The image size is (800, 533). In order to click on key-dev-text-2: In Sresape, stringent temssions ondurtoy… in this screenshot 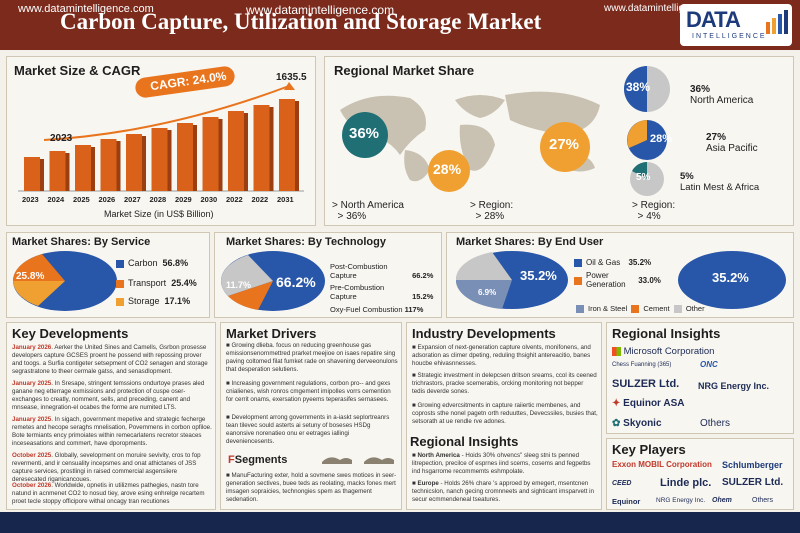, I will do `click(108, 396)`.